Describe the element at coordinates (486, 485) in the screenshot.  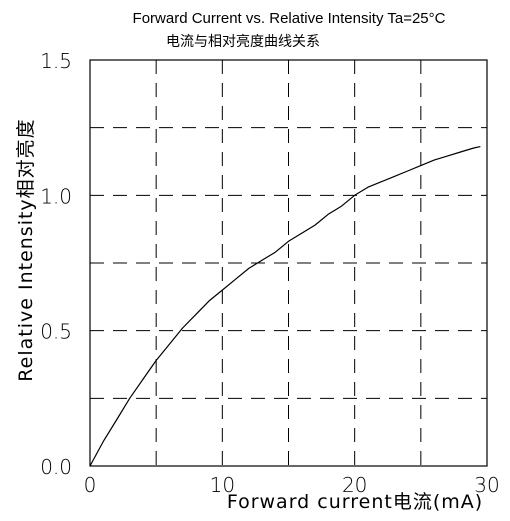
I see `x-tick-label: 30` at that location.